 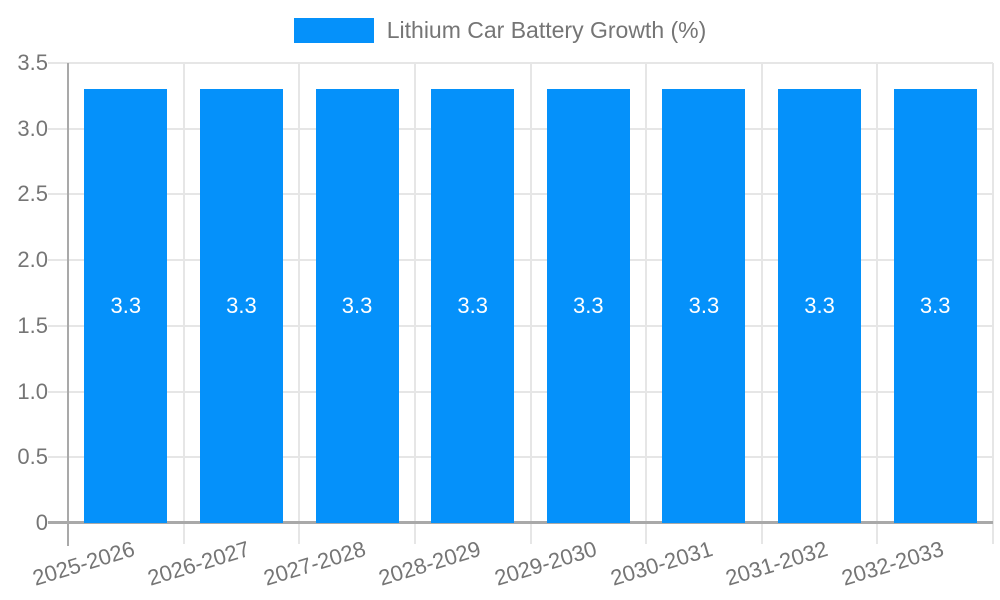 I want to click on x-tick-label: 2032-2033, so click(x=892, y=563).